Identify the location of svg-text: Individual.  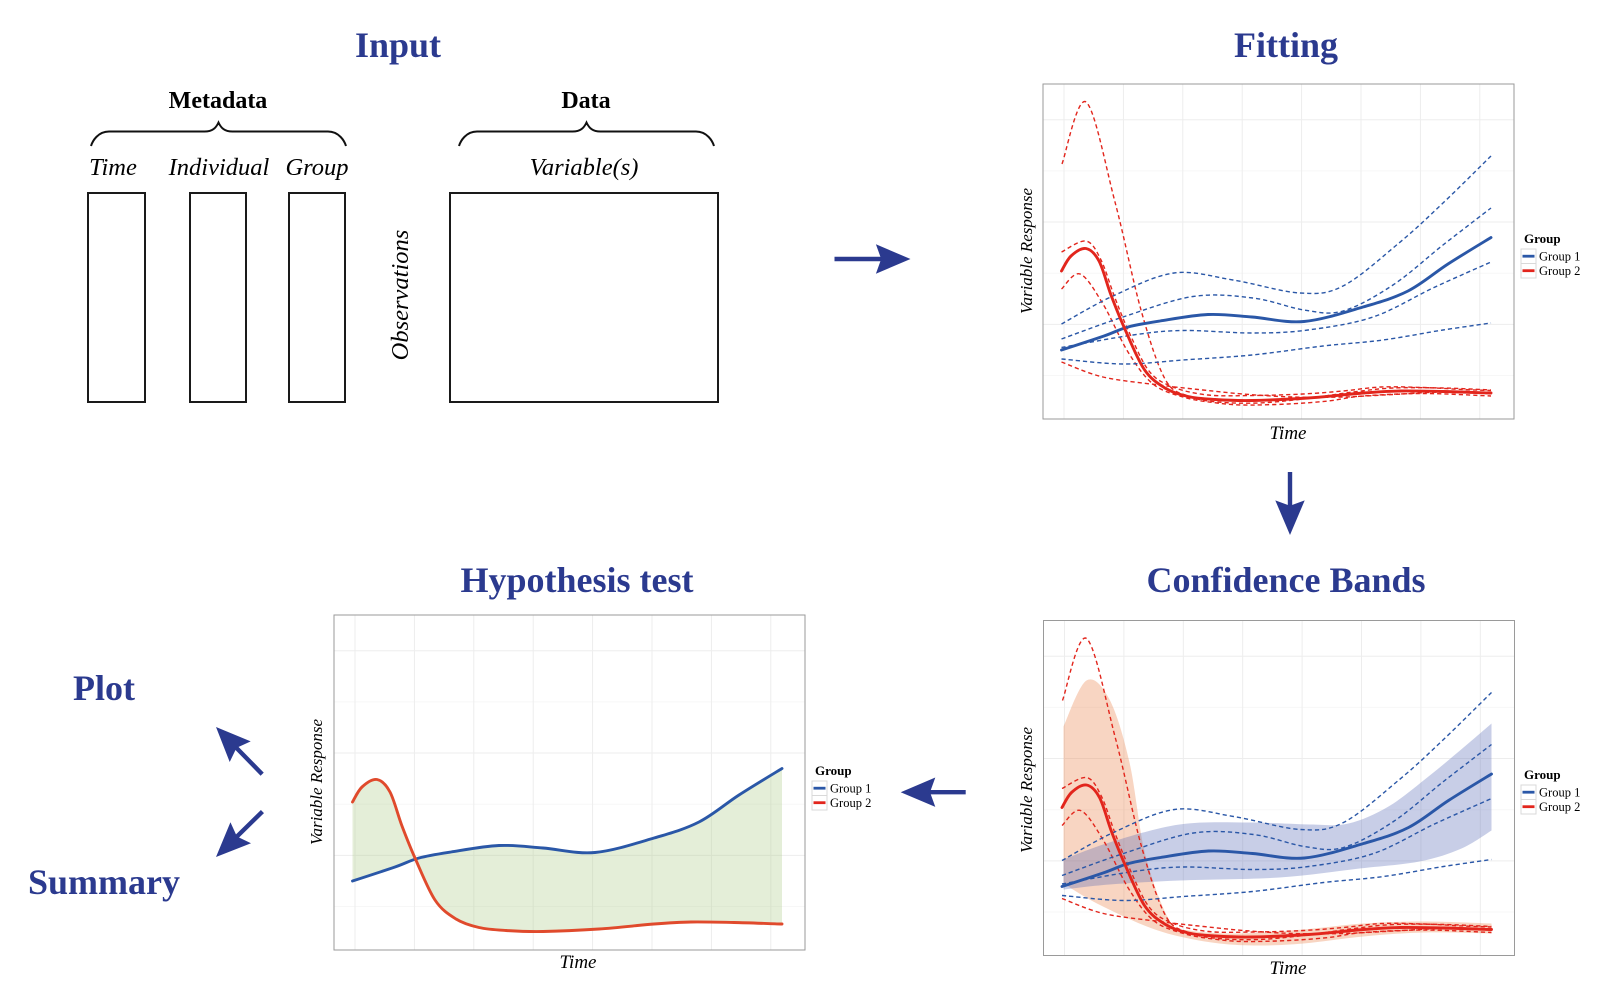
(219, 167).